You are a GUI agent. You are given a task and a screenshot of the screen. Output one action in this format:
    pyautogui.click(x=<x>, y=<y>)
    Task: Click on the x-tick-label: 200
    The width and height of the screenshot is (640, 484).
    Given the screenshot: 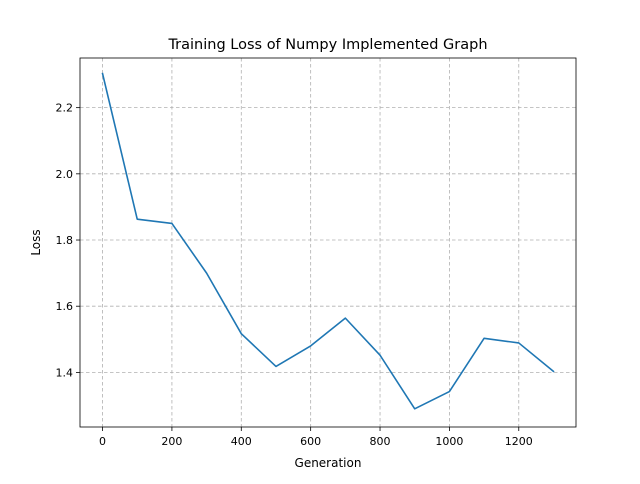 What is the action you would take?
    pyautogui.click(x=171, y=441)
    